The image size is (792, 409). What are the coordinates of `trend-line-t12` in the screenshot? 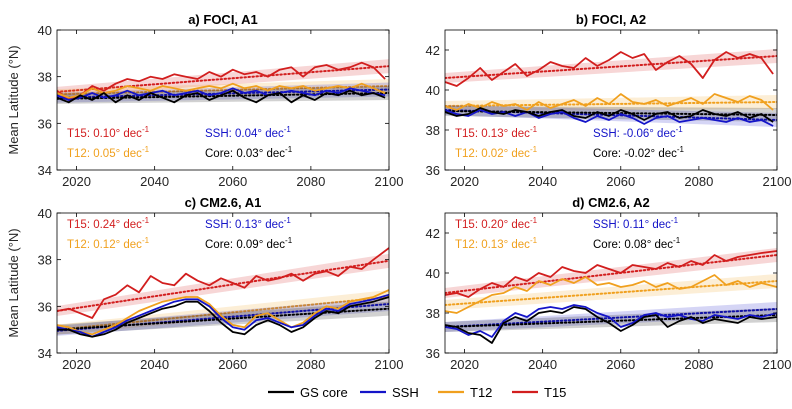 It's located at (223, 313).